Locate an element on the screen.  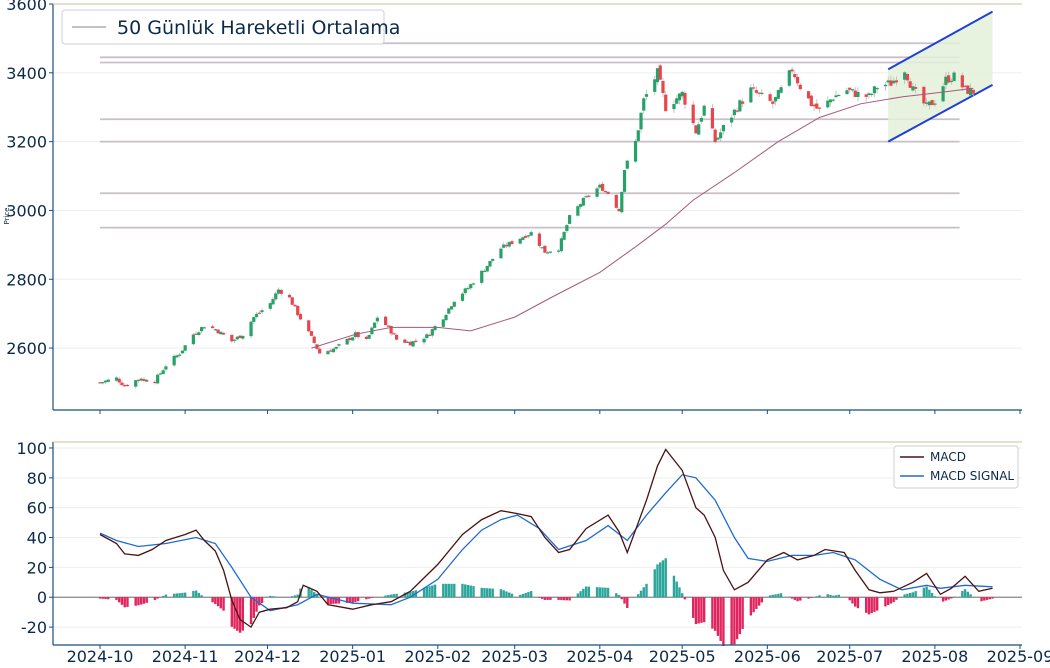
macd-histogram is located at coordinates (546, 602).